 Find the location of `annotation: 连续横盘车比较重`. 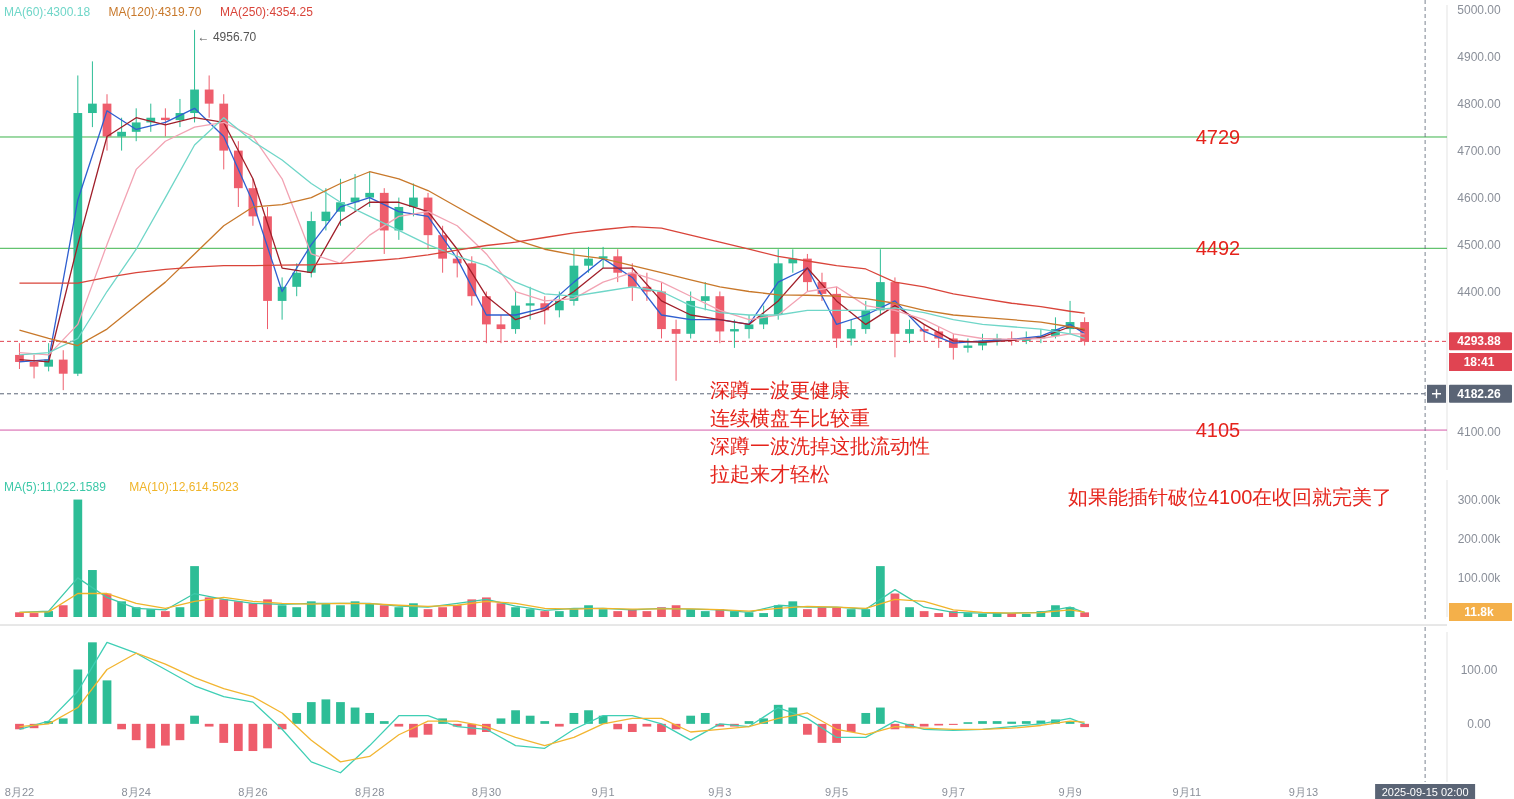

annotation: 连续横盘车比较重 is located at coordinates (790, 418).